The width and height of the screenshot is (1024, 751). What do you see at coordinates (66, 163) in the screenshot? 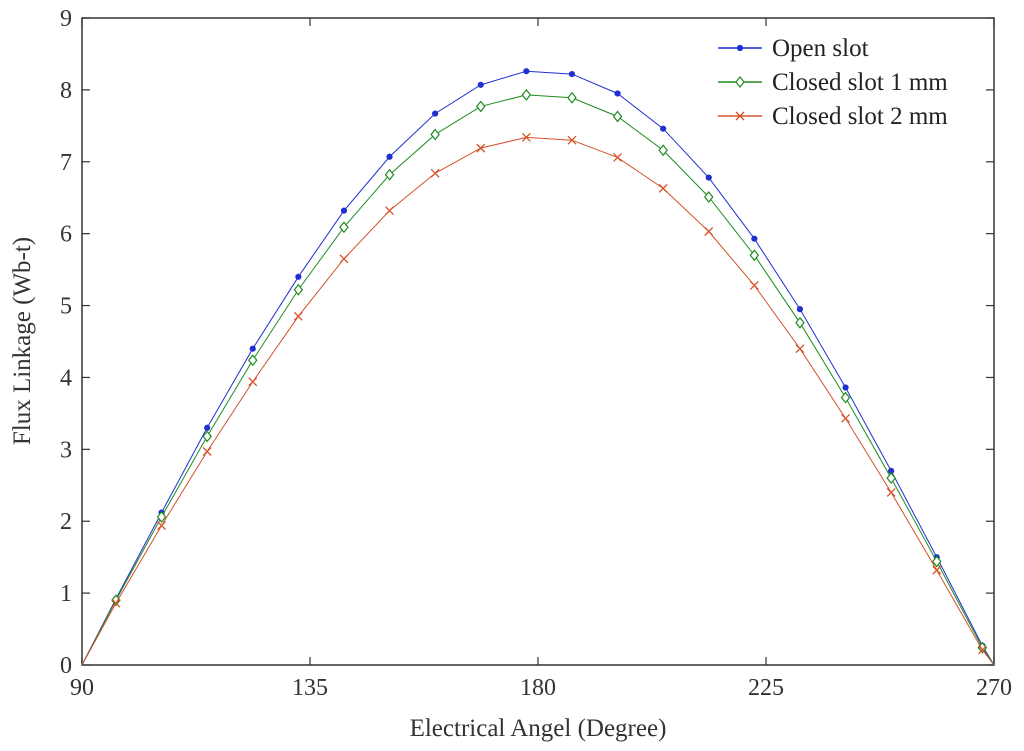
I see `y-tick-label: 7` at bounding box center [66, 163].